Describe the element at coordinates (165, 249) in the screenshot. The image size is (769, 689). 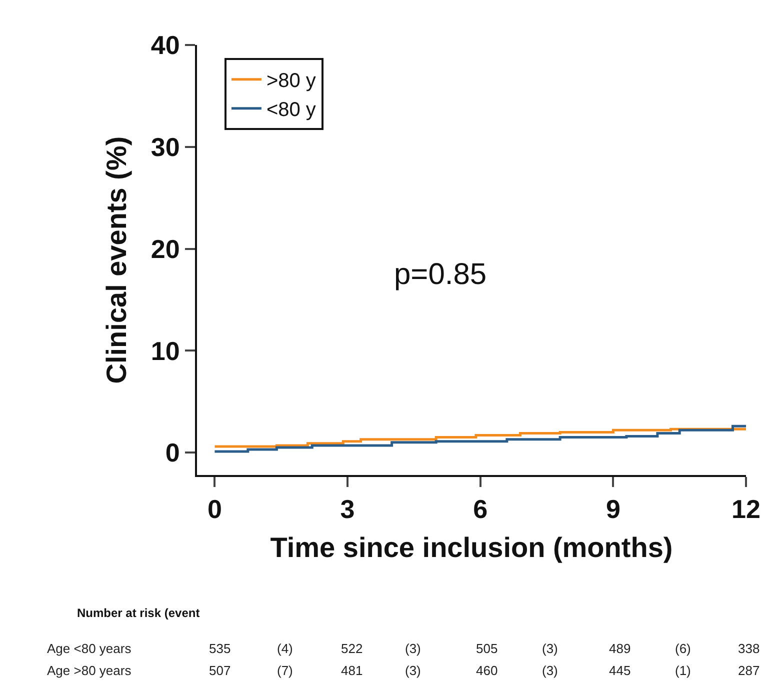
I see `y-tick-label: 20` at that location.